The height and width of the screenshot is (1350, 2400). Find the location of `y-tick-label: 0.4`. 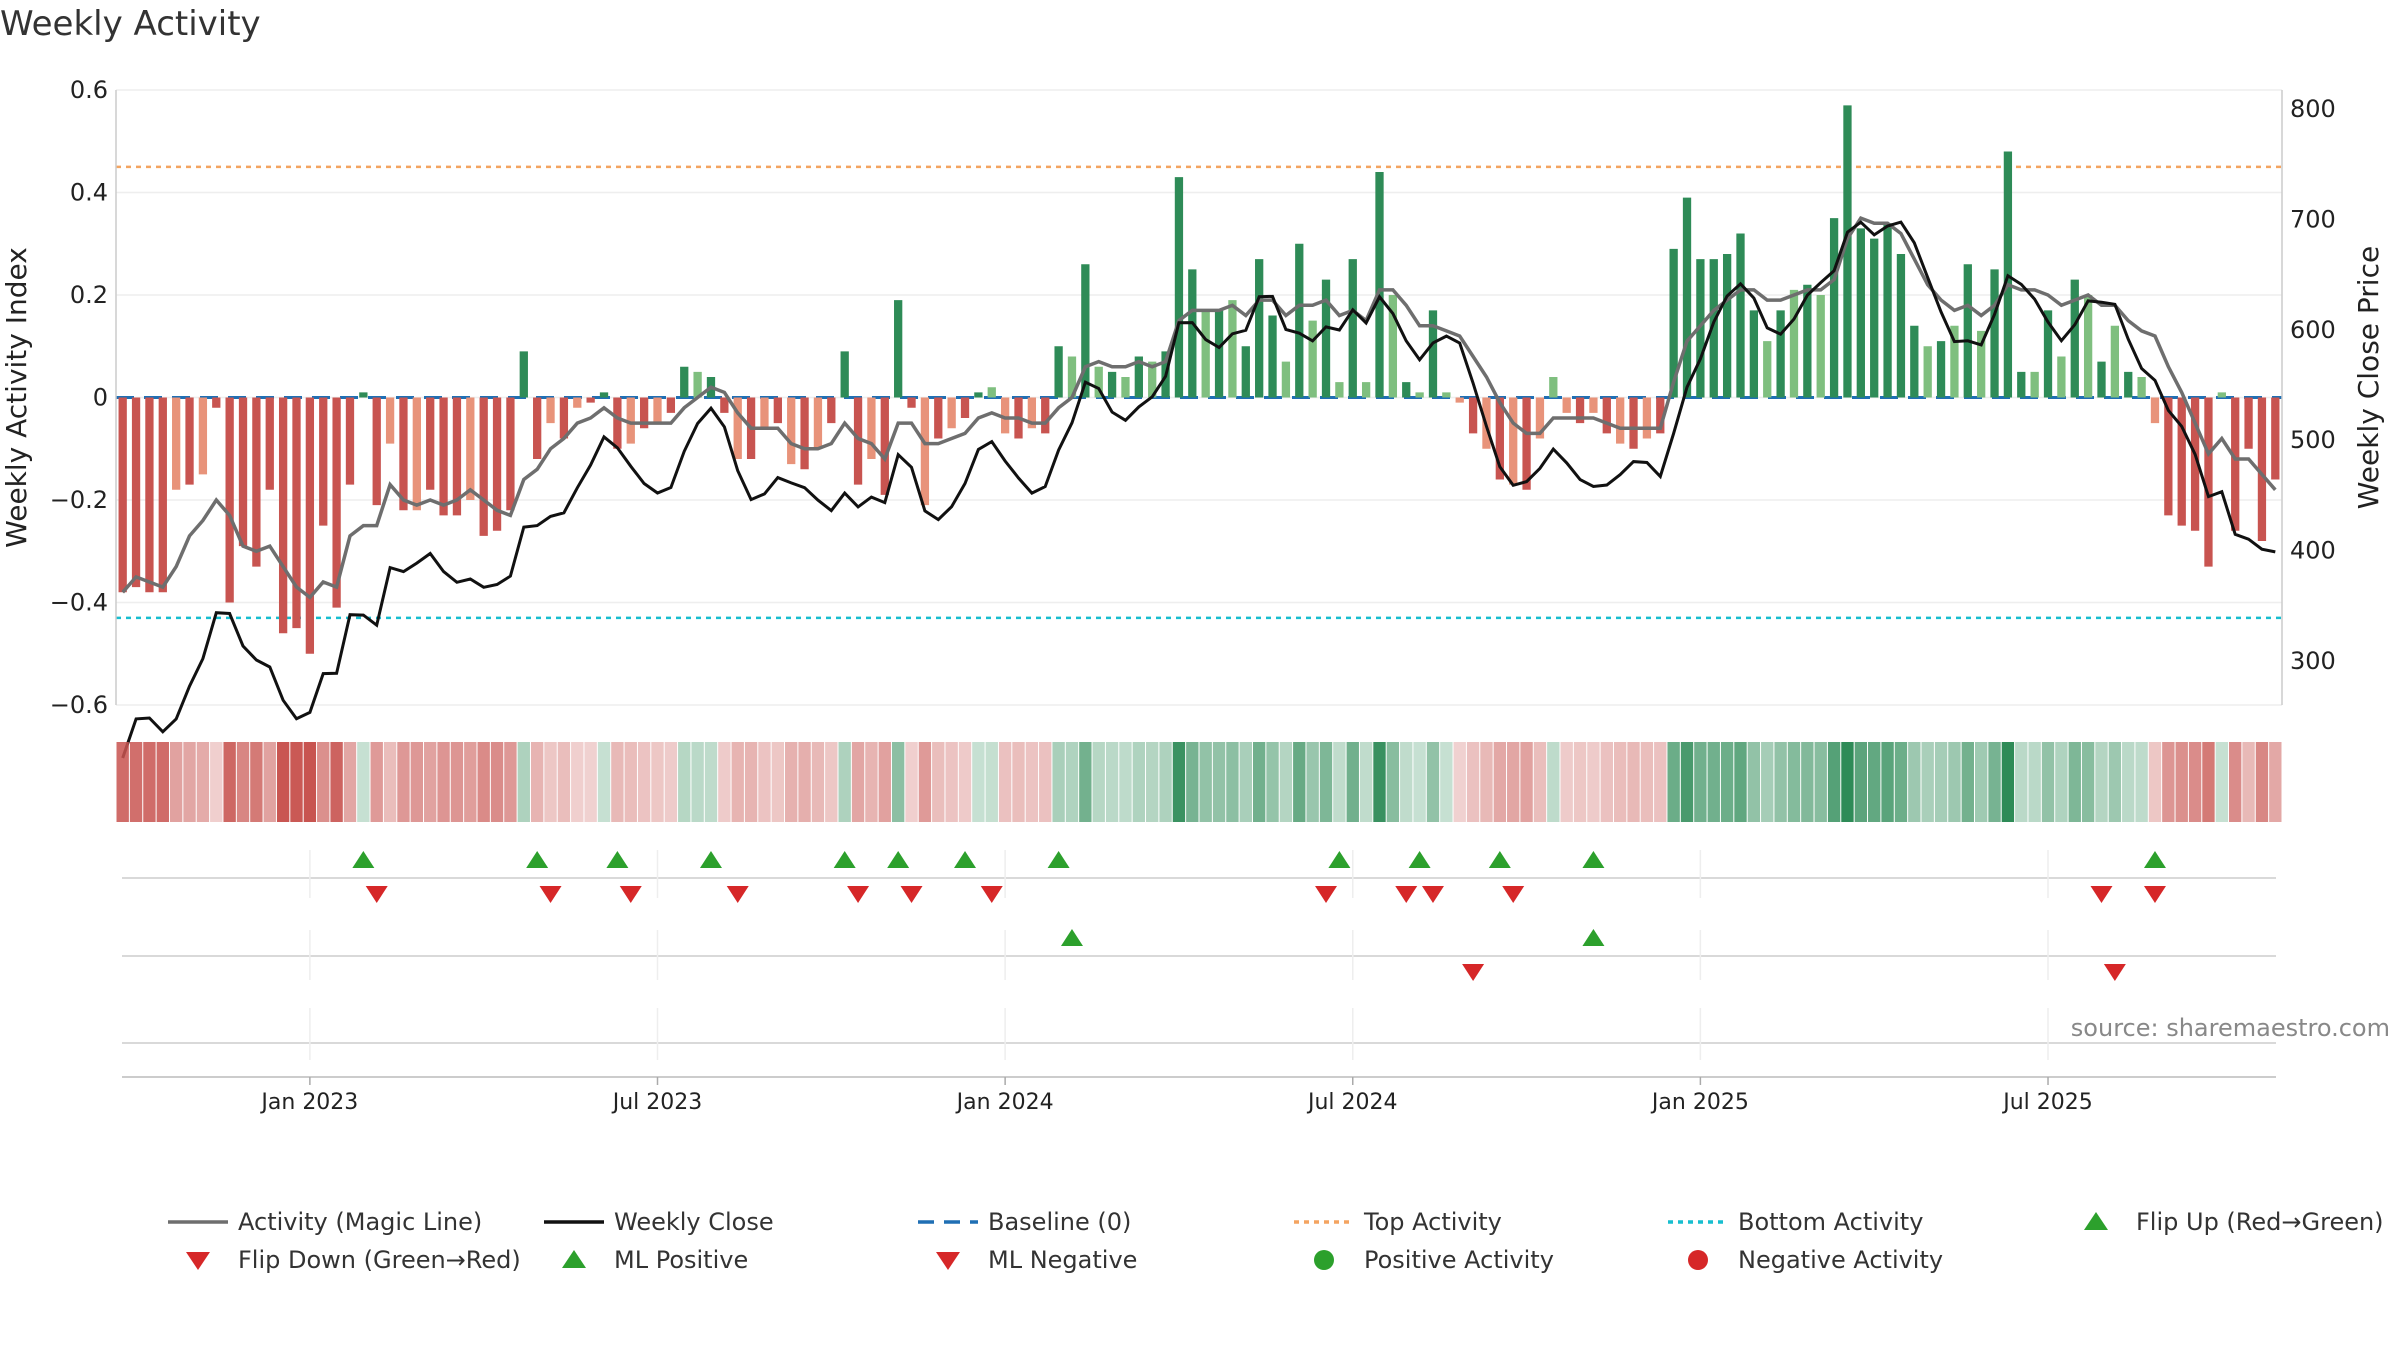

y-tick-label: 0.4 is located at coordinates (89, 193).